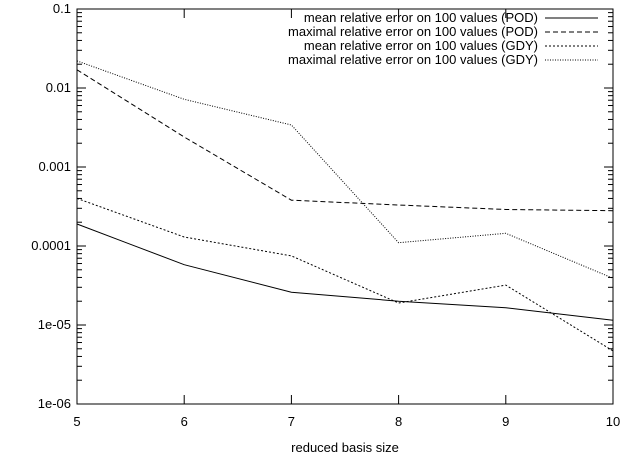  What do you see at coordinates (62, 8) in the screenshot?
I see `y-tick-label: 0.1` at bounding box center [62, 8].